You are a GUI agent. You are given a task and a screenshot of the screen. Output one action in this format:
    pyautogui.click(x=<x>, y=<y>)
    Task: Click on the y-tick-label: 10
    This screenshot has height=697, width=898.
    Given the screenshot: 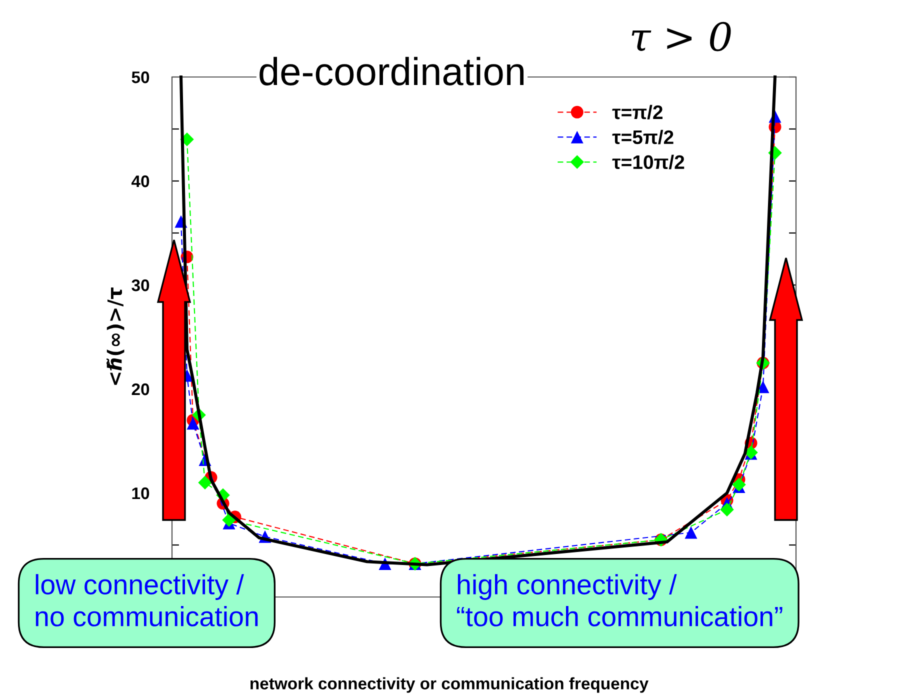 What is the action you would take?
    pyautogui.click(x=141, y=493)
    